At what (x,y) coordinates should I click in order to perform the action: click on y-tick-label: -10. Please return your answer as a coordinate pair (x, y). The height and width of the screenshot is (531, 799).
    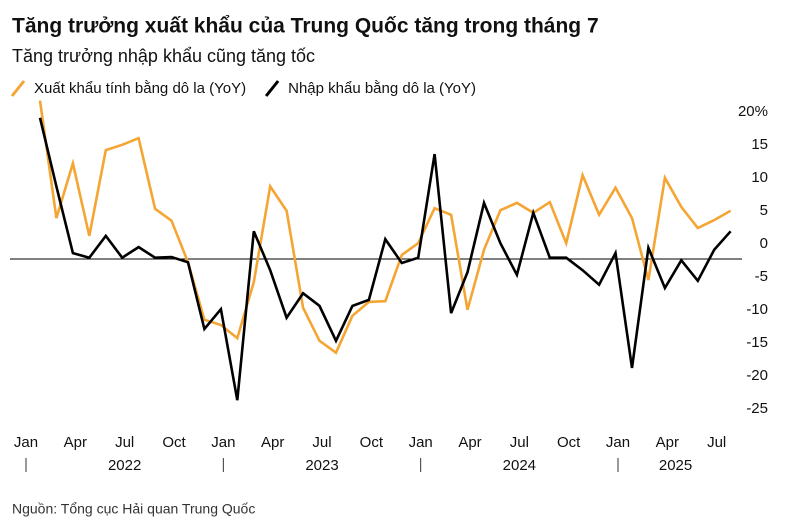
    Looking at the image, I should click on (757, 309).